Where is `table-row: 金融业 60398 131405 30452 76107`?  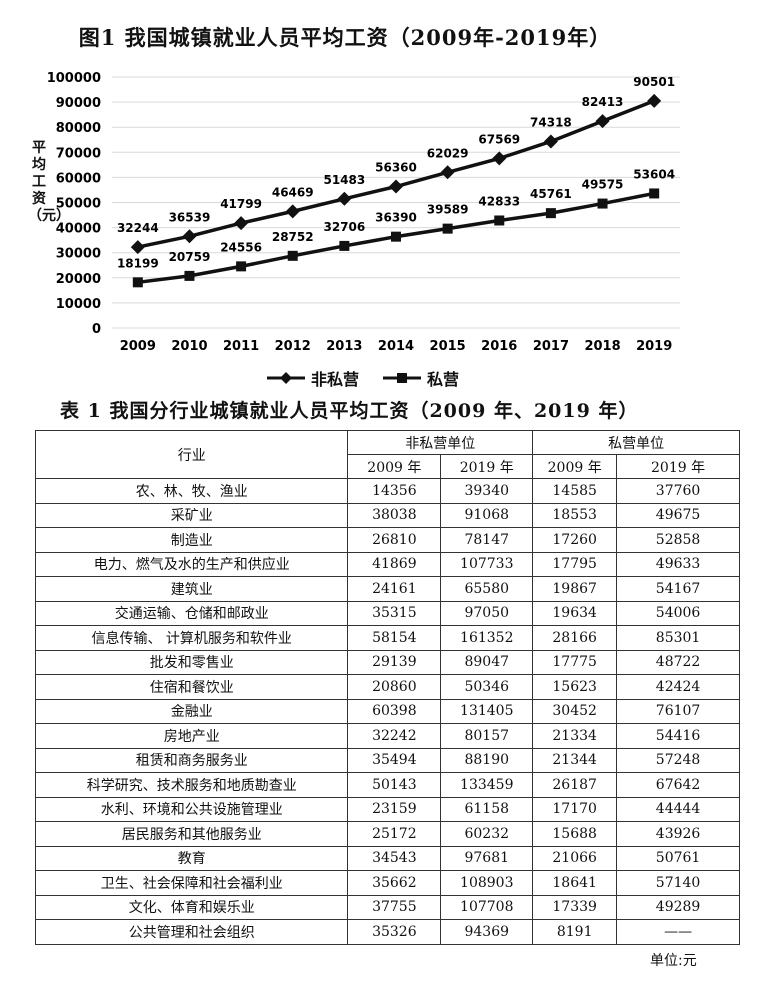 table-row: 金融业 60398 131405 30452 76107 is located at coordinates (387, 711).